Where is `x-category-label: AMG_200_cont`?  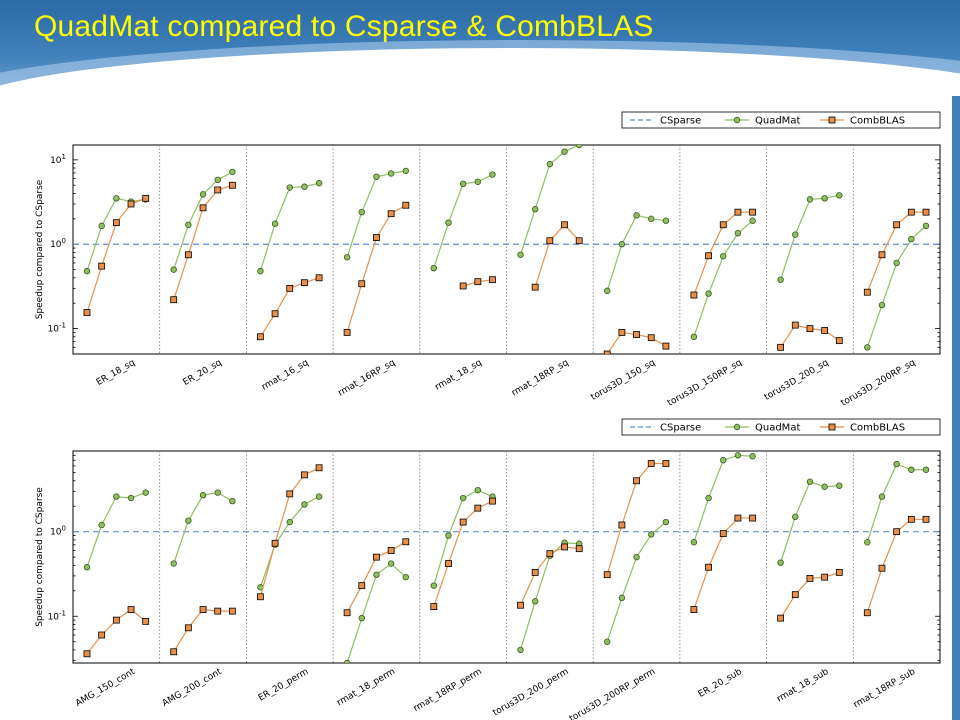
x-category-label: AMG_200_cont is located at coordinates (192, 688).